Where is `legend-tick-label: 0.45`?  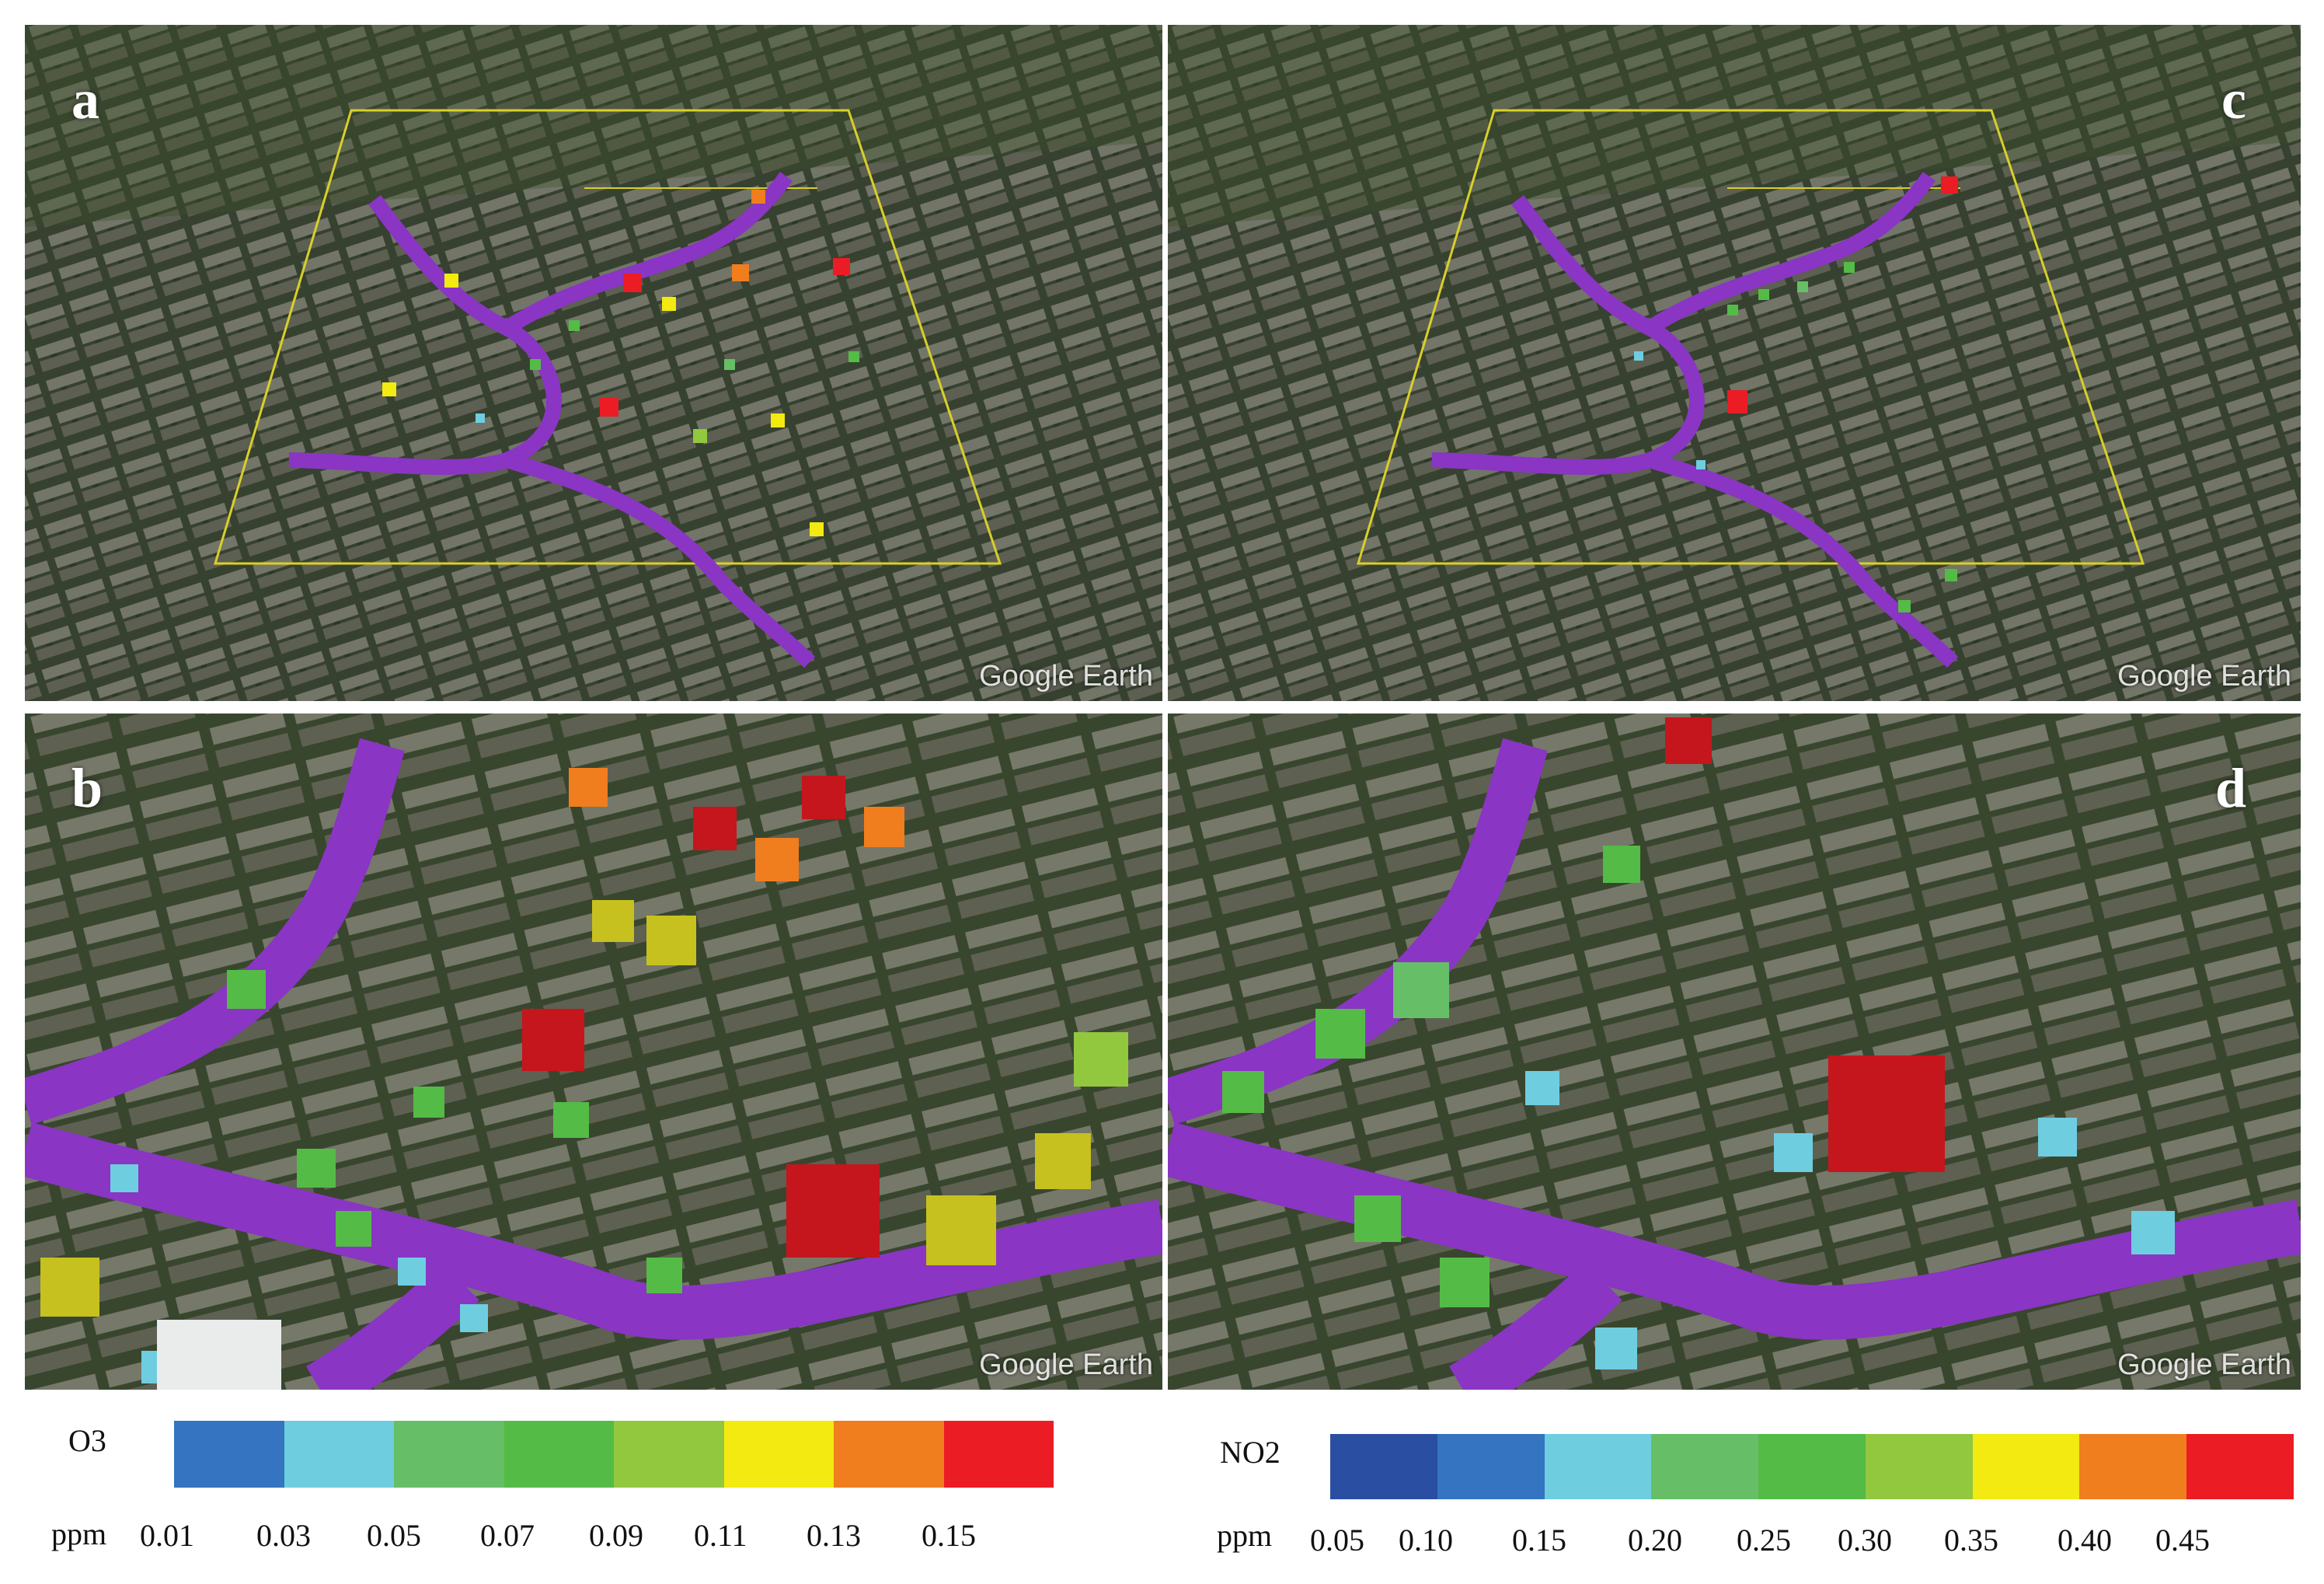
legend-tick-label: 0.45 is located at coordinates (2183, 1540).